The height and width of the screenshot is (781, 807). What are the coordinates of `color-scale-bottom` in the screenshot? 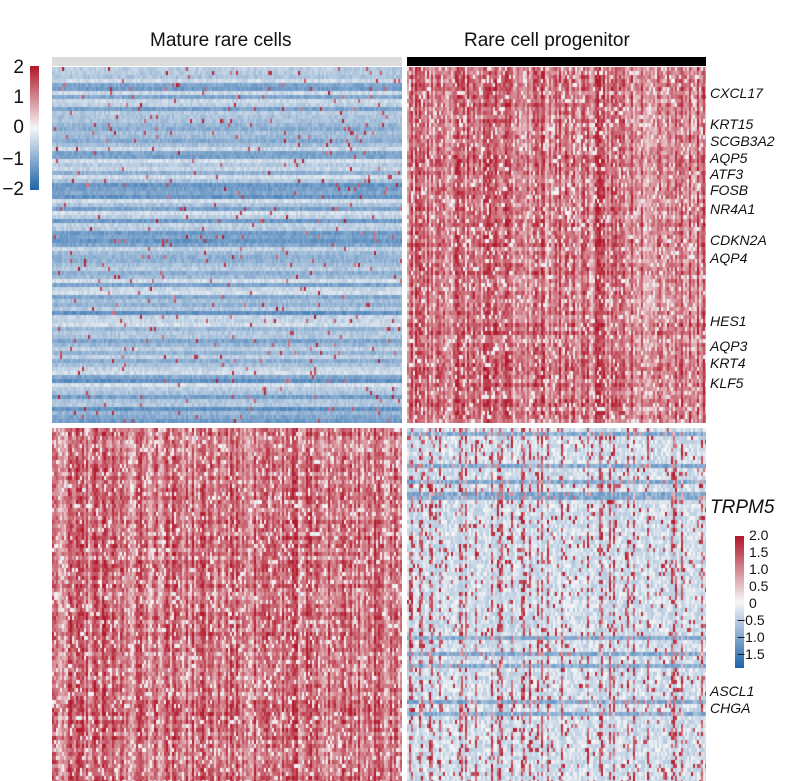 It's located at (739, 602).